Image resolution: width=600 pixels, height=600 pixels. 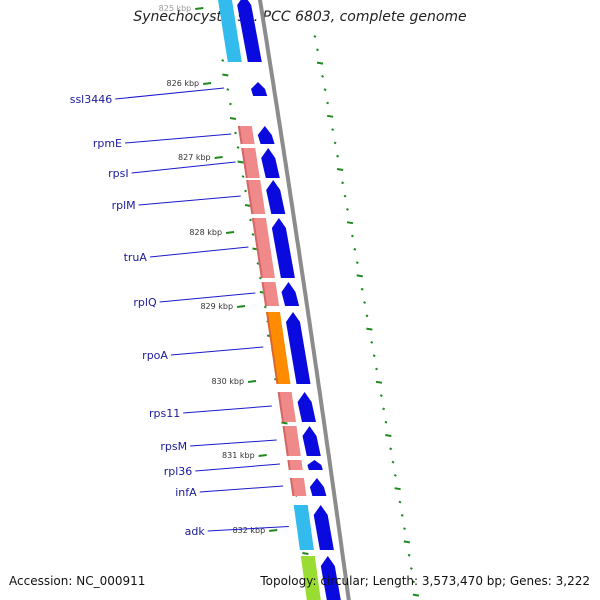 I want to click on kbp-label: 826 kbp, so click(x=183, y=83).